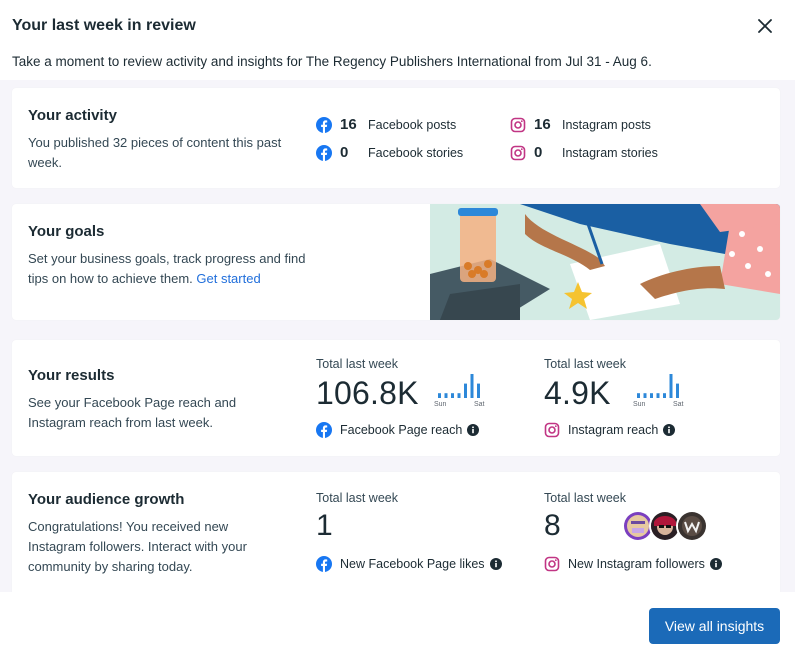 The width and height of the screenshot is (795, 650). Describe the element at coordinates (658, 391) in the screenshot. I see `instagram-reach-sparkline: Sun Sat` at that location.